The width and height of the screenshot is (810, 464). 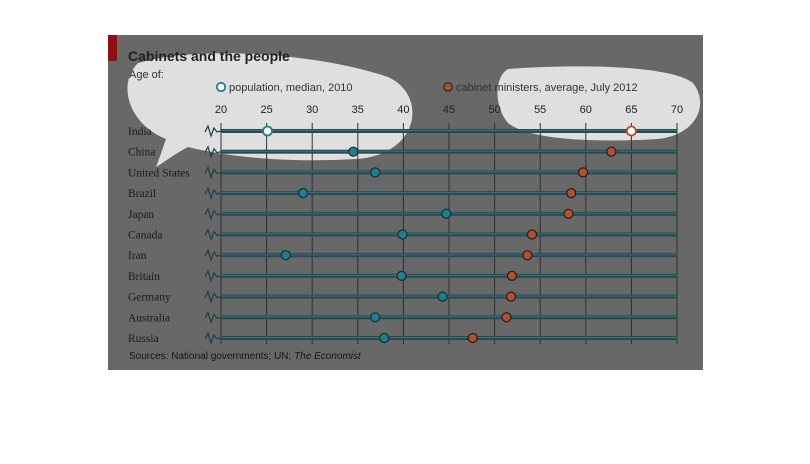 I want to click on chart-subtitle: Age of:, so click(x=146, y=75).